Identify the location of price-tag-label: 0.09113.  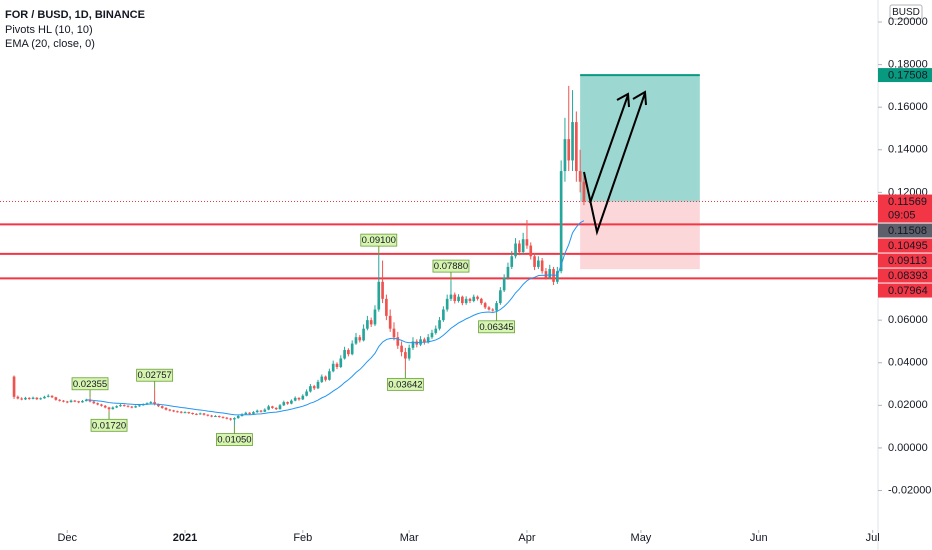
(907, 261).